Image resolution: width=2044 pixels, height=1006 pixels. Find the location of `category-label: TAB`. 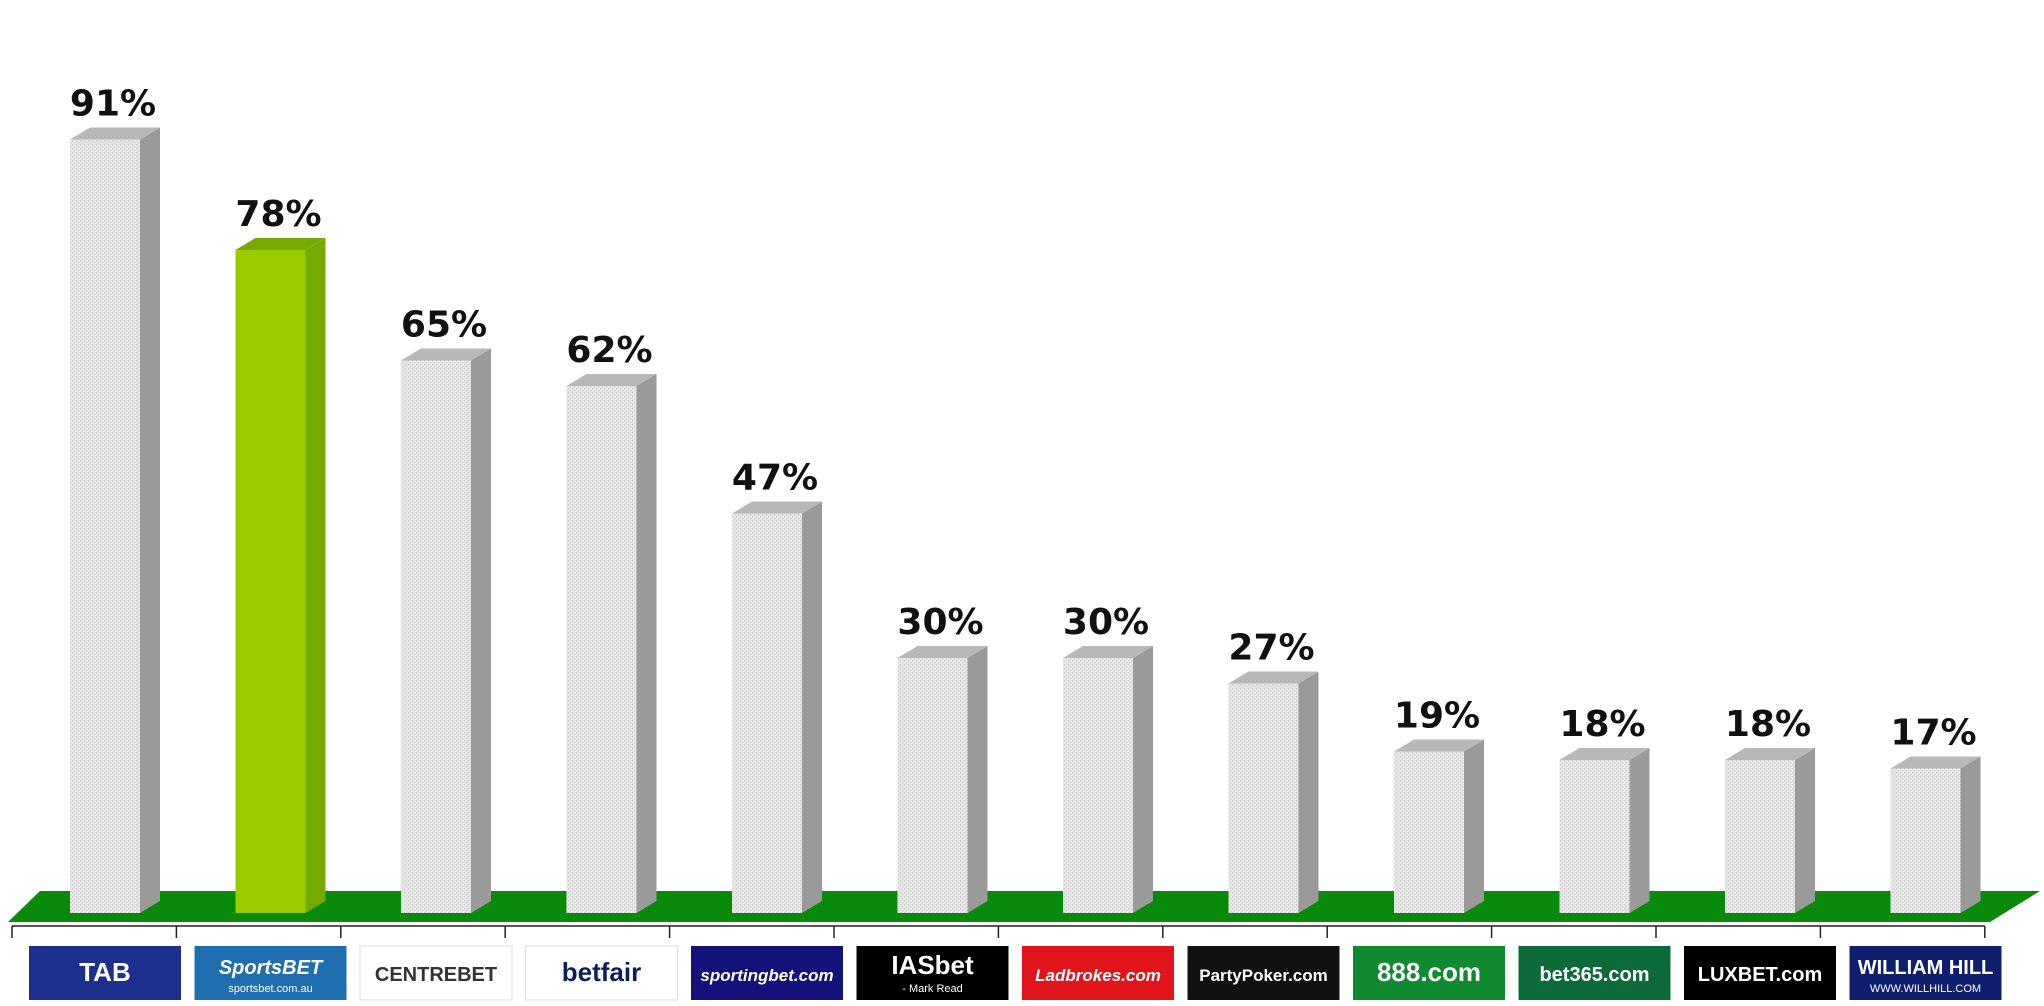

category-label: TAB is located at coordinates (105, 972).